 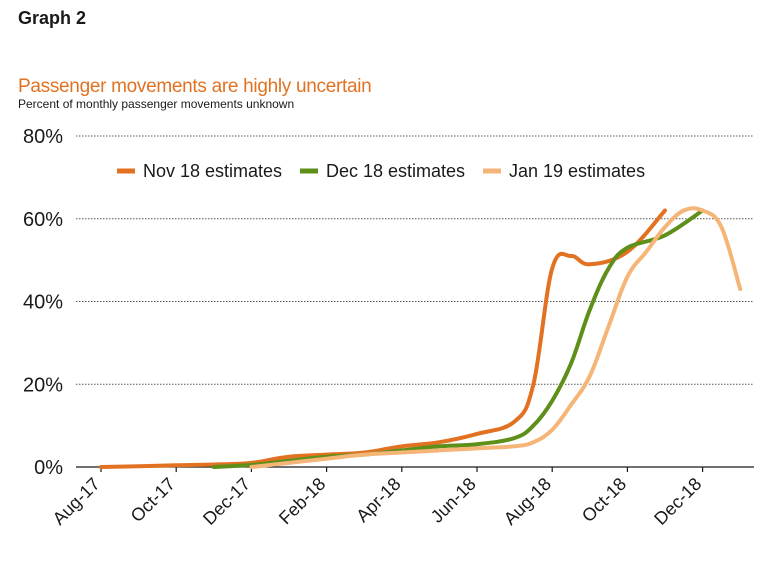 What do you see at coordinates (43, 137) in the screenshot?
I see `y-tick-label: 80%` at bounding box center [43, 137].